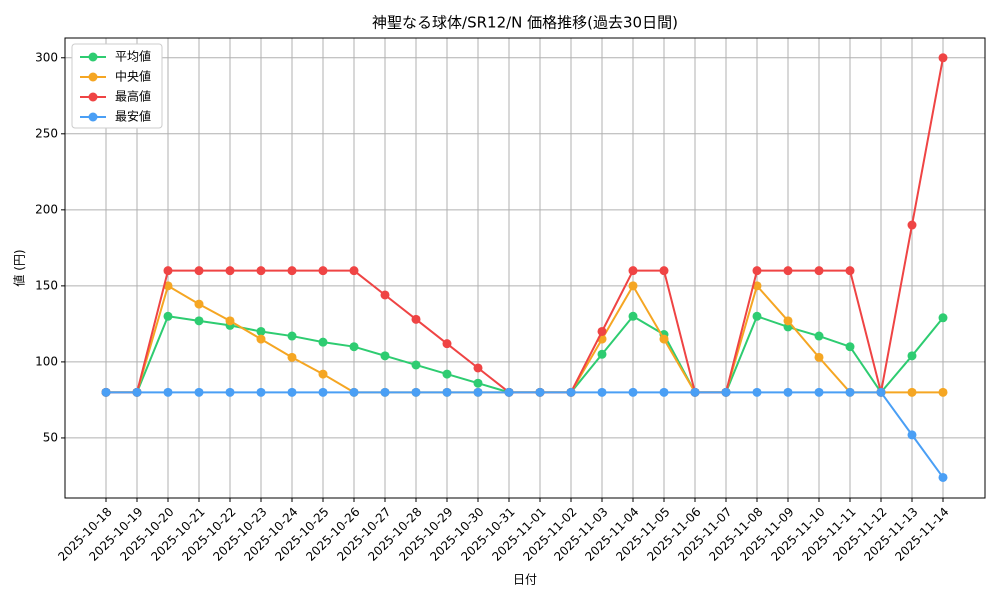 This screenshot has width=1000, height=604. What do you see at coordinates (525, 580) in the screenshot?
I see `x-axis-label: 日付` at bounding box center [525, 580].